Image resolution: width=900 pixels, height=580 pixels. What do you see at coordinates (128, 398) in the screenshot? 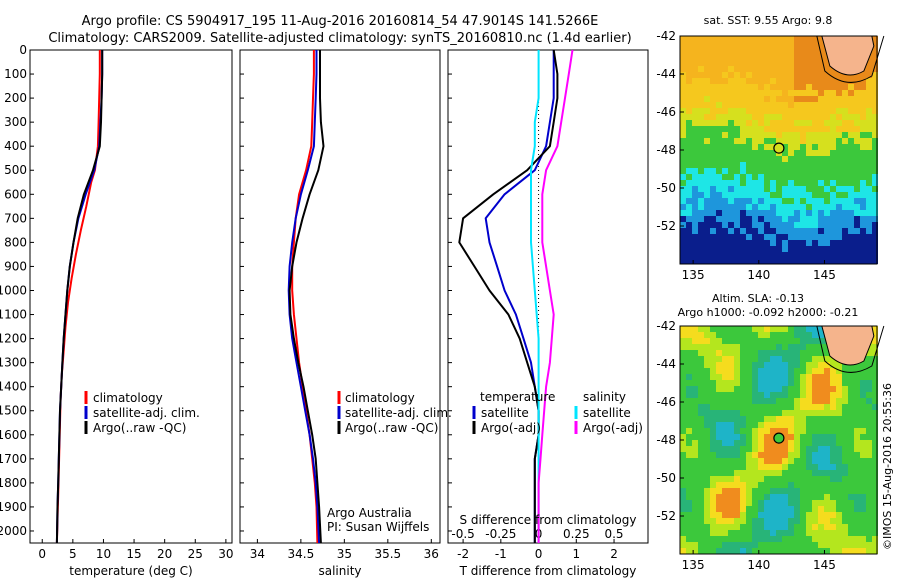
I see `legend-label: climatology` at bounding box center [128, 398].